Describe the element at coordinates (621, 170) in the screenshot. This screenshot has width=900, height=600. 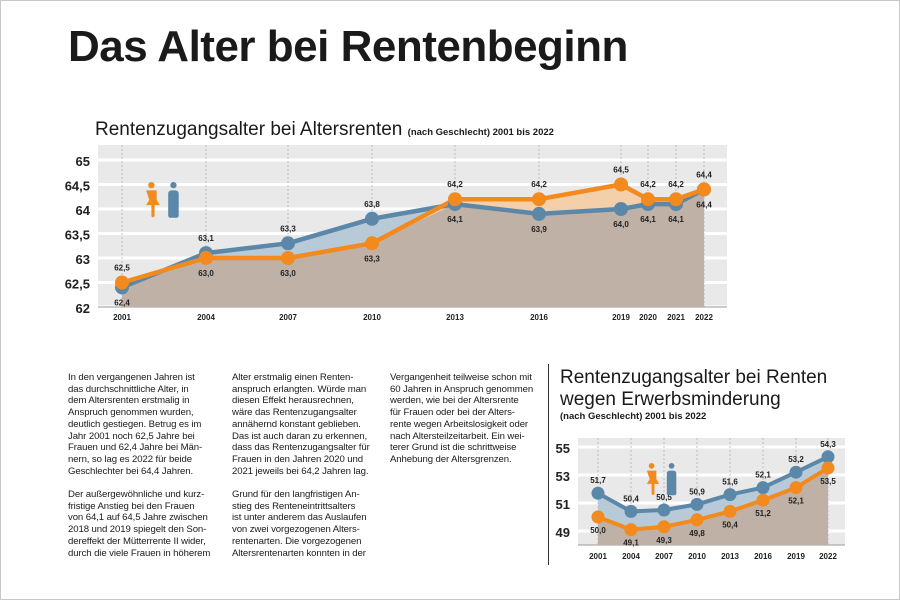
I see `data-label-women: 64,5` at that location.